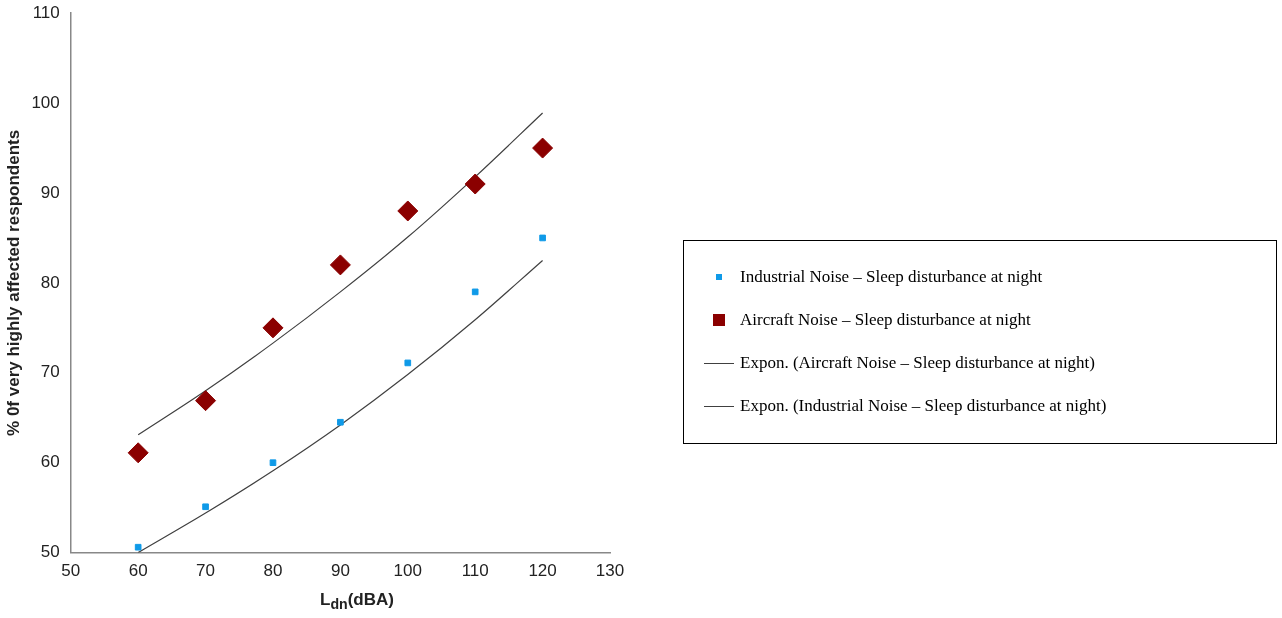 The width and height of the screenshot is (1282, 618). Describe the element at coordinates (71, 571) in the screenshot. I see `x-tick-label: 50` at that location.